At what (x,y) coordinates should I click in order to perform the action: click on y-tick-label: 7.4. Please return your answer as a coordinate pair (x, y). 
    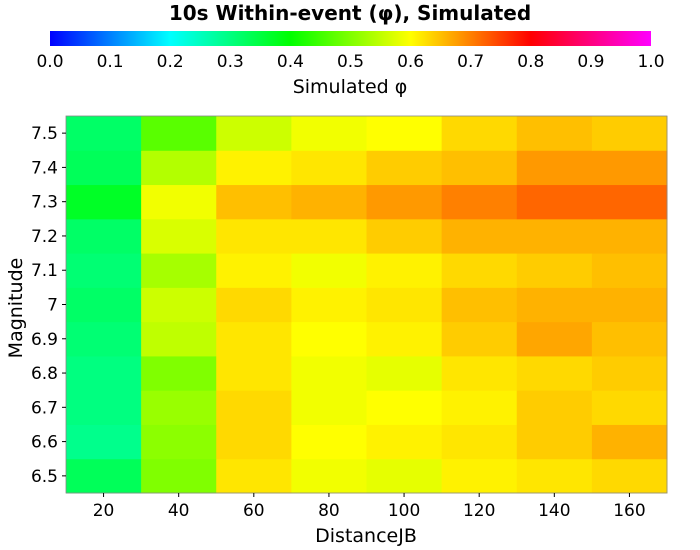
    Looking at the image, I should click on (44, 168).